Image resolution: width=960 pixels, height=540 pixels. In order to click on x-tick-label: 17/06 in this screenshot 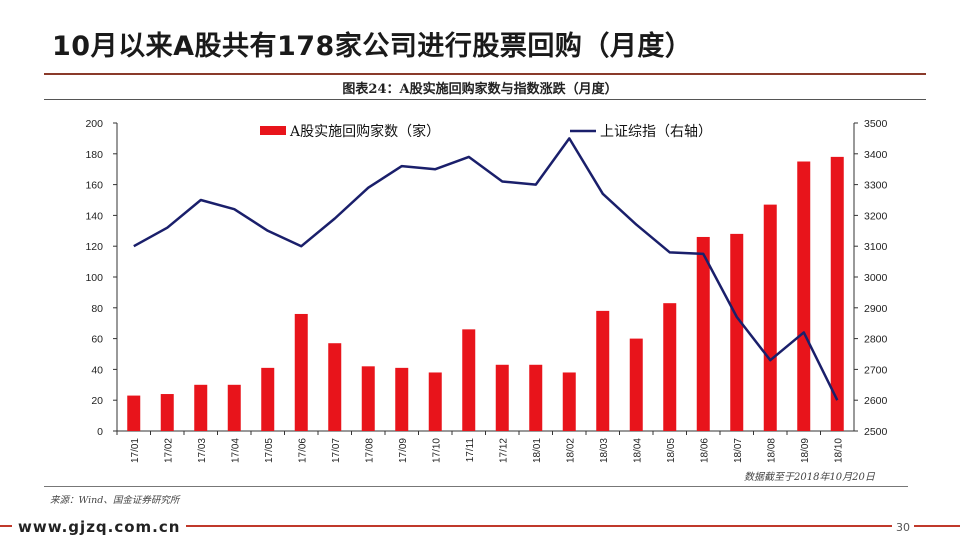, I will do `click(302, 450)`.